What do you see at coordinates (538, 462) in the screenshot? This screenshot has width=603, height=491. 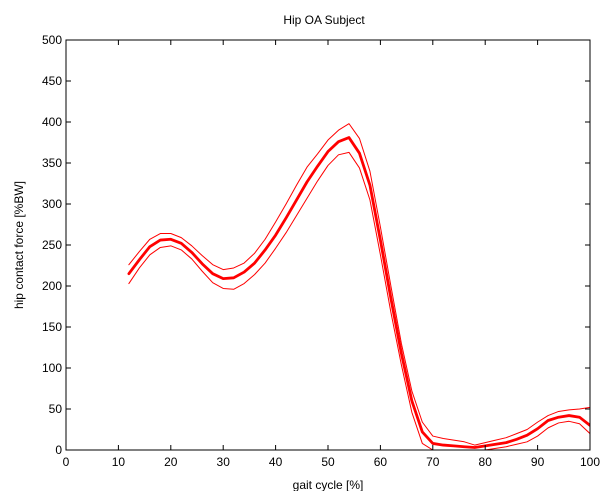 I see `x-tick-label: 90` at bounding box center [538, 462].